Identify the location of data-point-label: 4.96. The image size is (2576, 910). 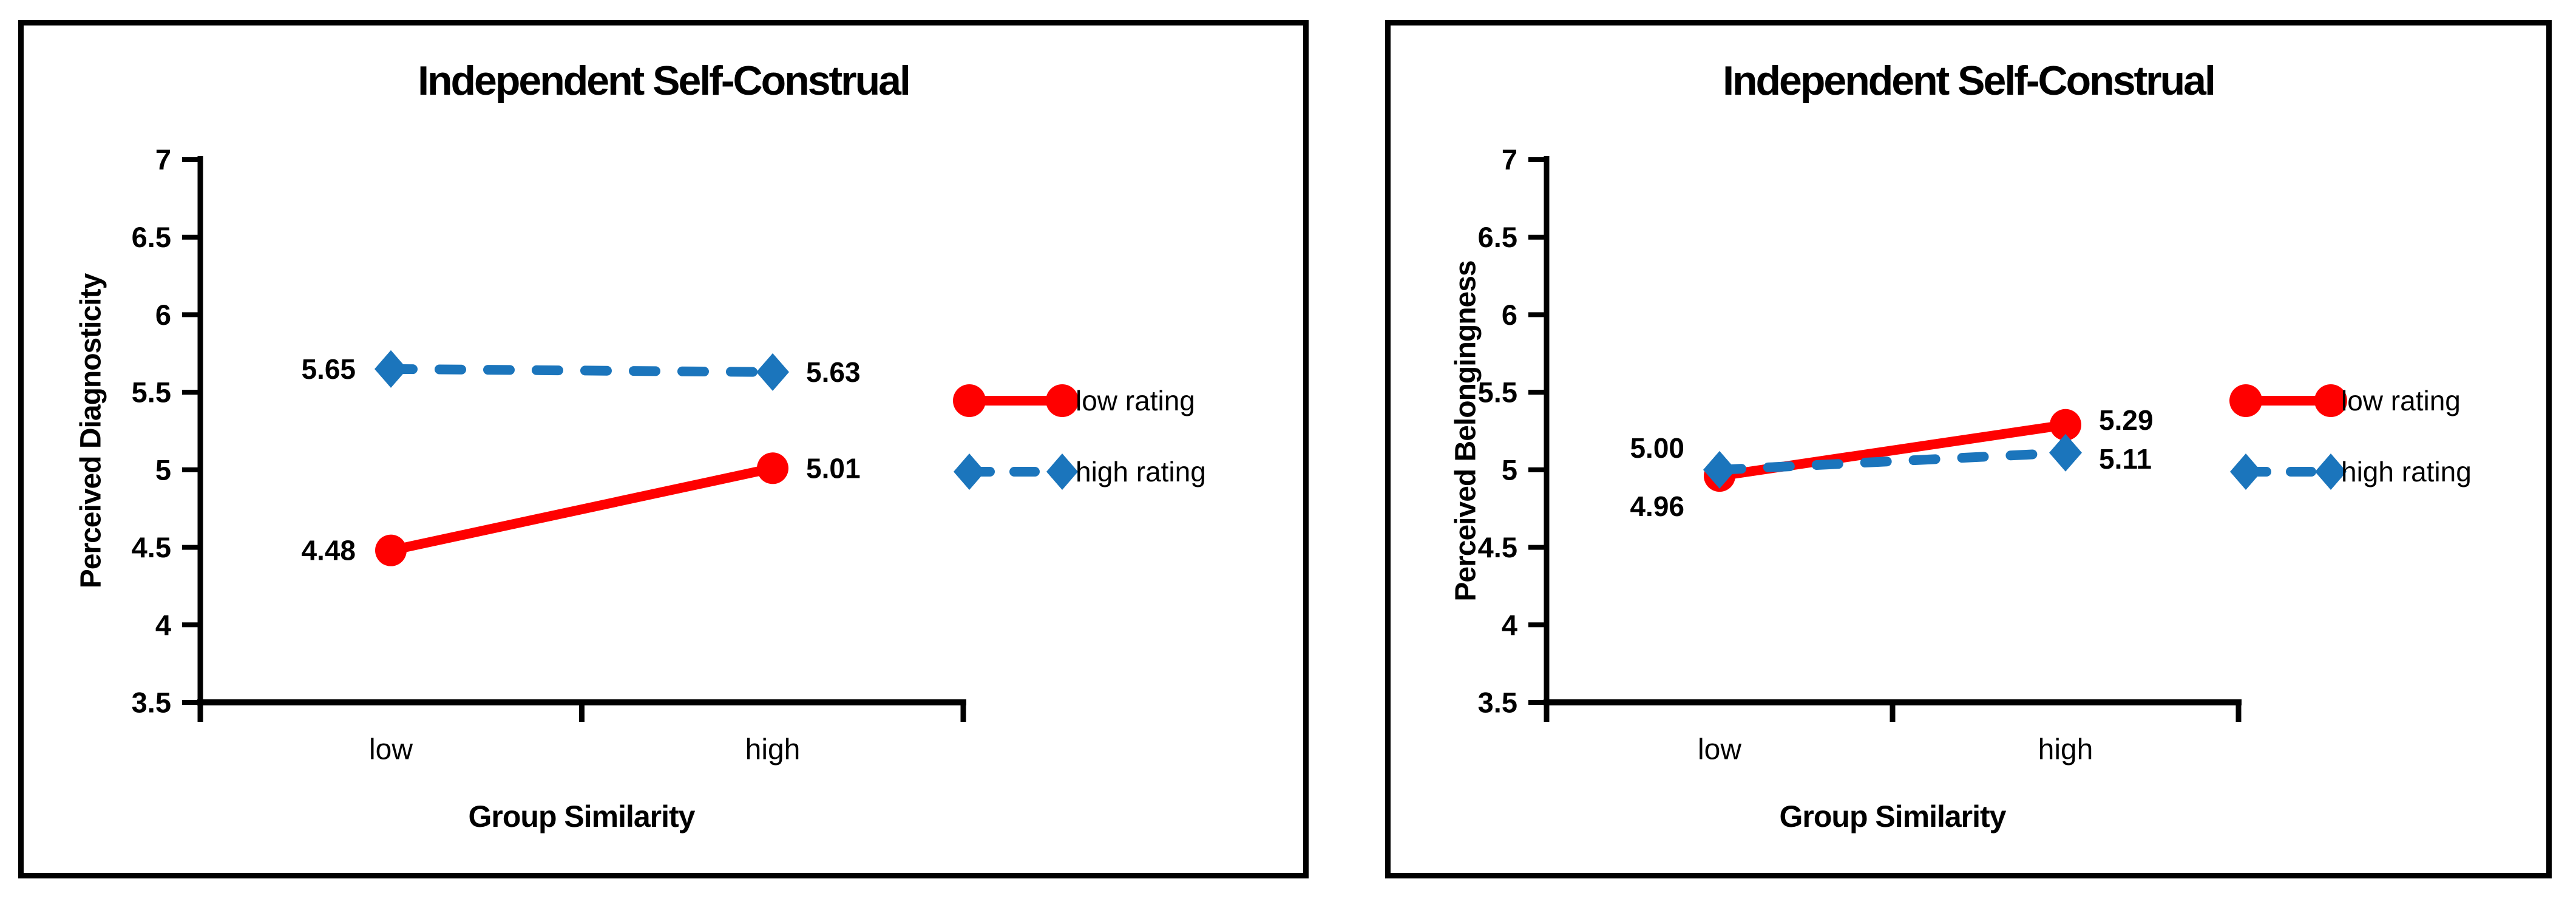
(1657, 506).